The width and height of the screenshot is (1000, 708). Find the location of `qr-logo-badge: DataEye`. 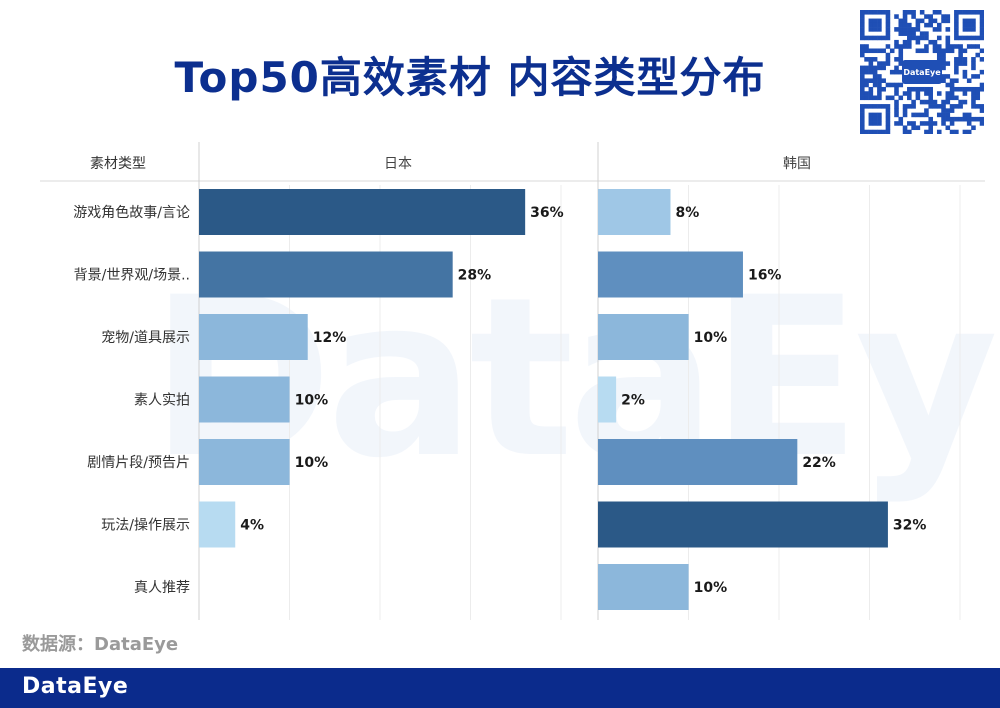

qr-logo-badge: DataEye is located at coordinates (922, 72).